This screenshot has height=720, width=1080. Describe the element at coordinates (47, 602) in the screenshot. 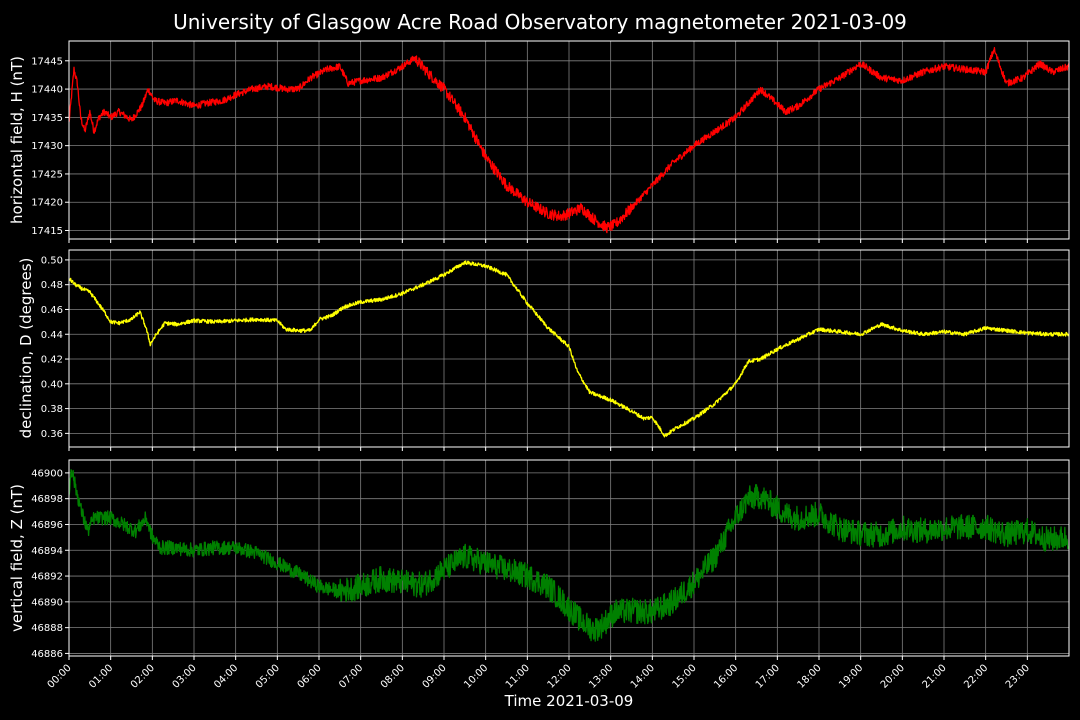

I see `y-tick-label: 46890` at that location.